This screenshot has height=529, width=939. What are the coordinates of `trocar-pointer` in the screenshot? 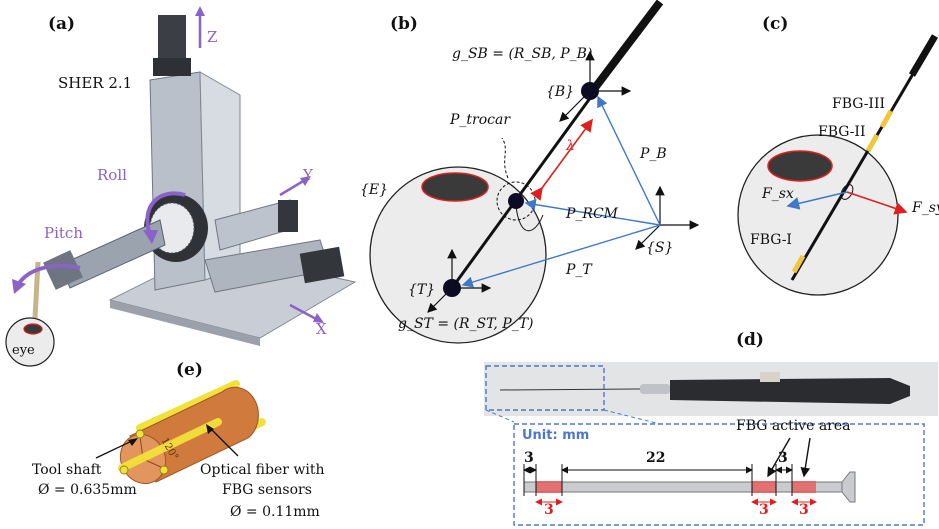 It's located at (505, 158).